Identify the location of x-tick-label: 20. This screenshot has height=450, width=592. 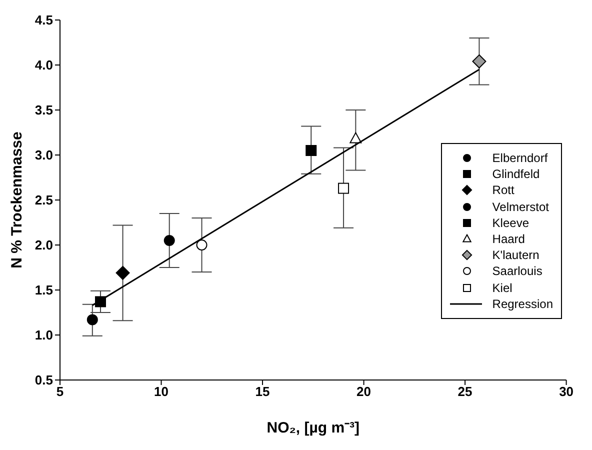
(364, 392).